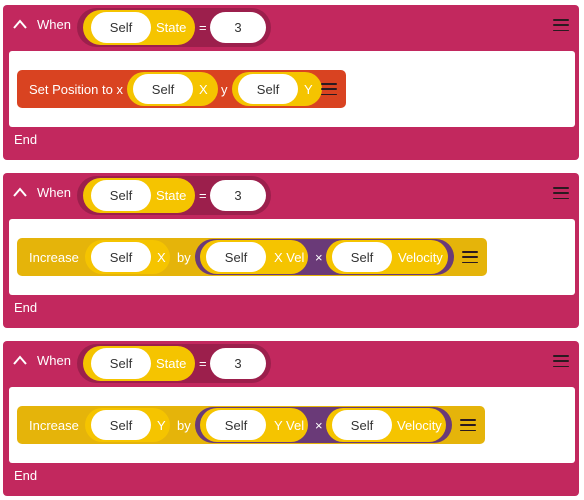  What do you see at coordinates (224, 89) in the screenshot?
I see `y-label: y` at bounding box center [224, 89].